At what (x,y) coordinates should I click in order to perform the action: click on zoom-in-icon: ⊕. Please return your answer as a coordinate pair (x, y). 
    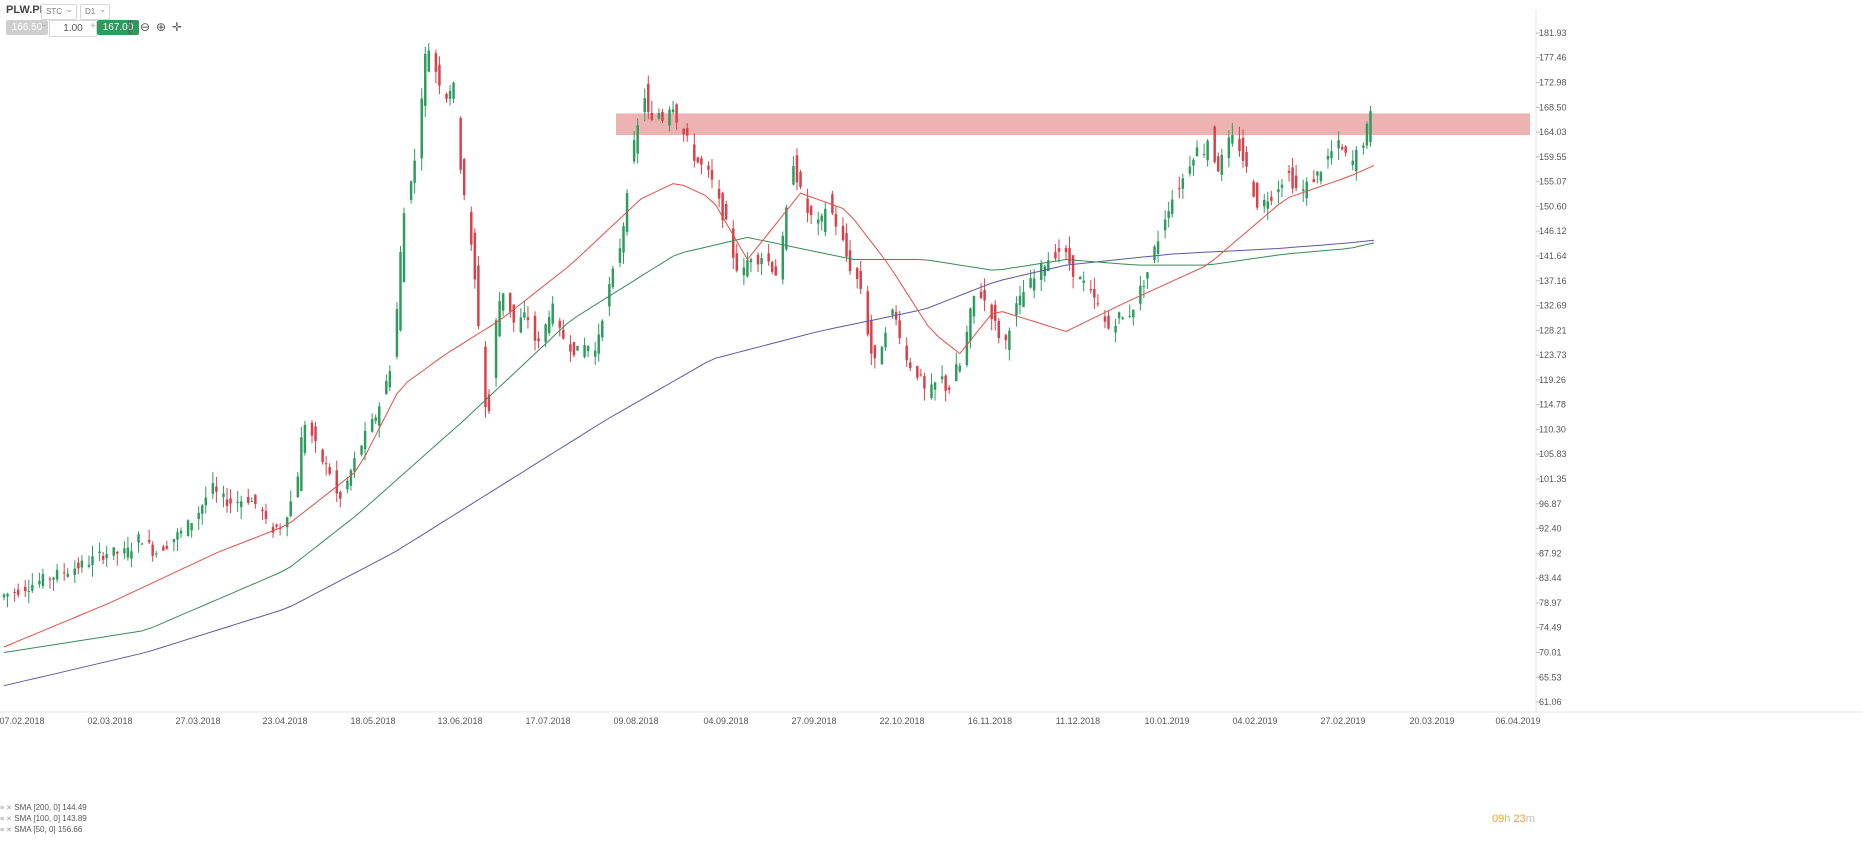
    Looking at the image, I should click on (161, 27).